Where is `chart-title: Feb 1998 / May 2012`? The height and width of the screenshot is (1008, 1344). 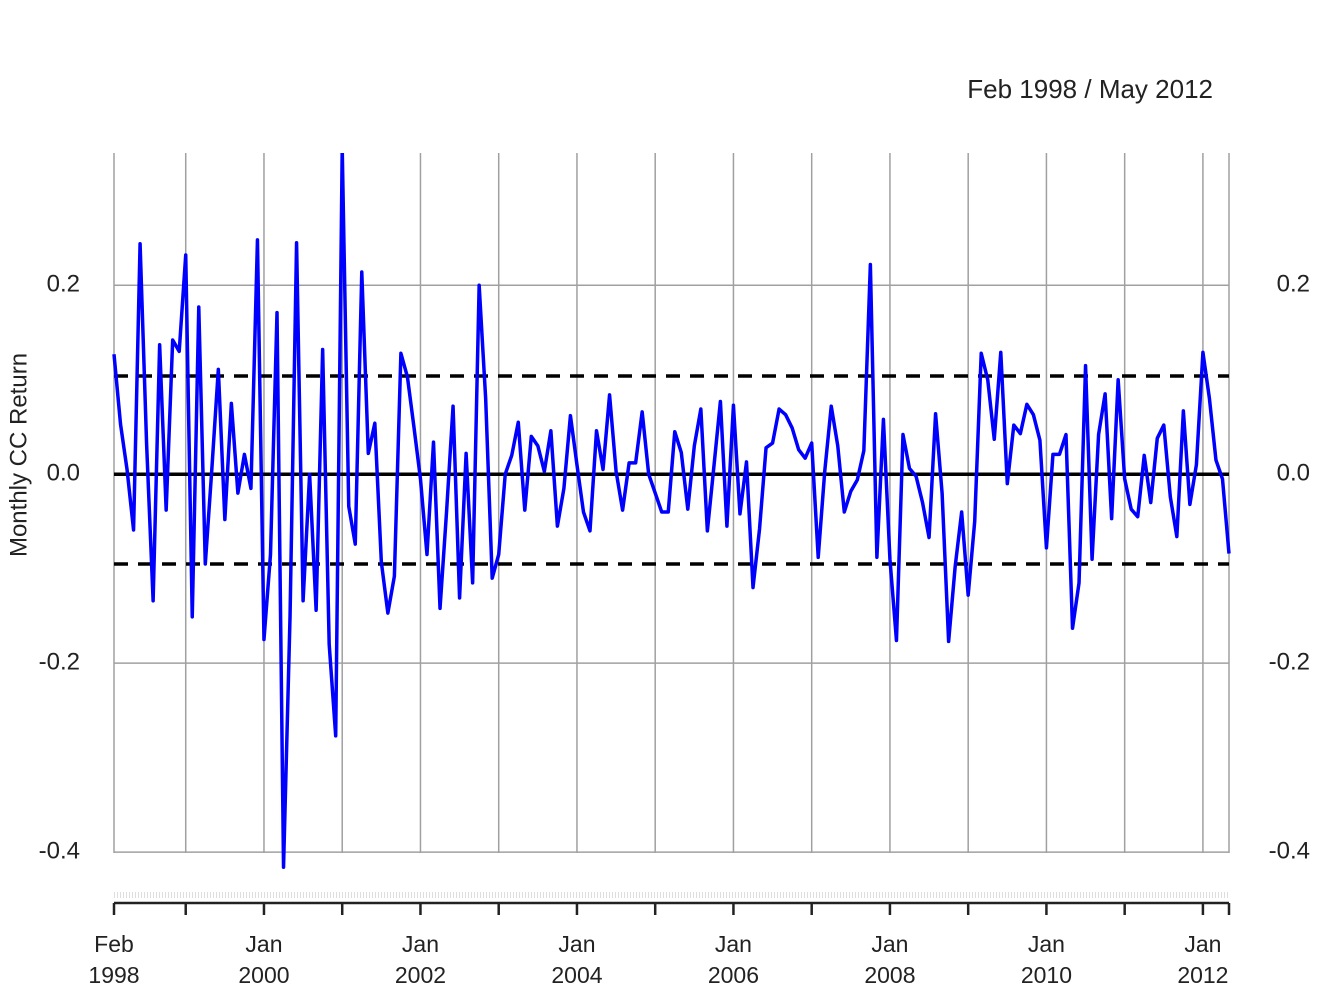 chart-title: Feb 1998 / May 2012 is located at coordinates (1090, 89).